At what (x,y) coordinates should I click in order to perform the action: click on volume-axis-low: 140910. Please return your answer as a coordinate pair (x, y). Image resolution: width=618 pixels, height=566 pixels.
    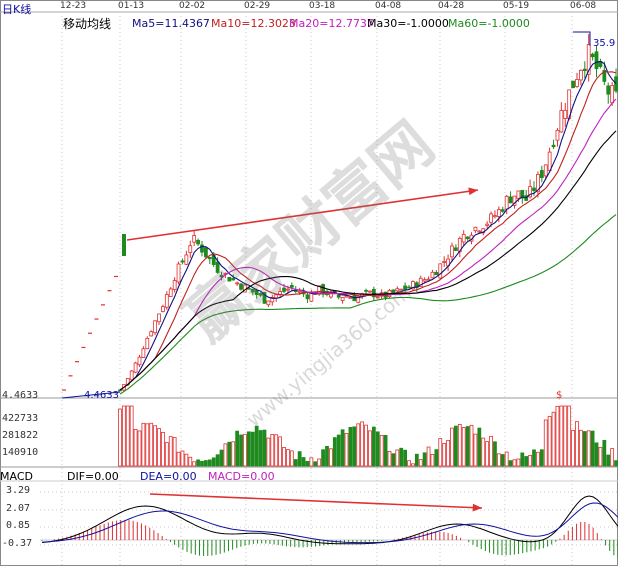
    Looking at the image, I should click on (20, 452).